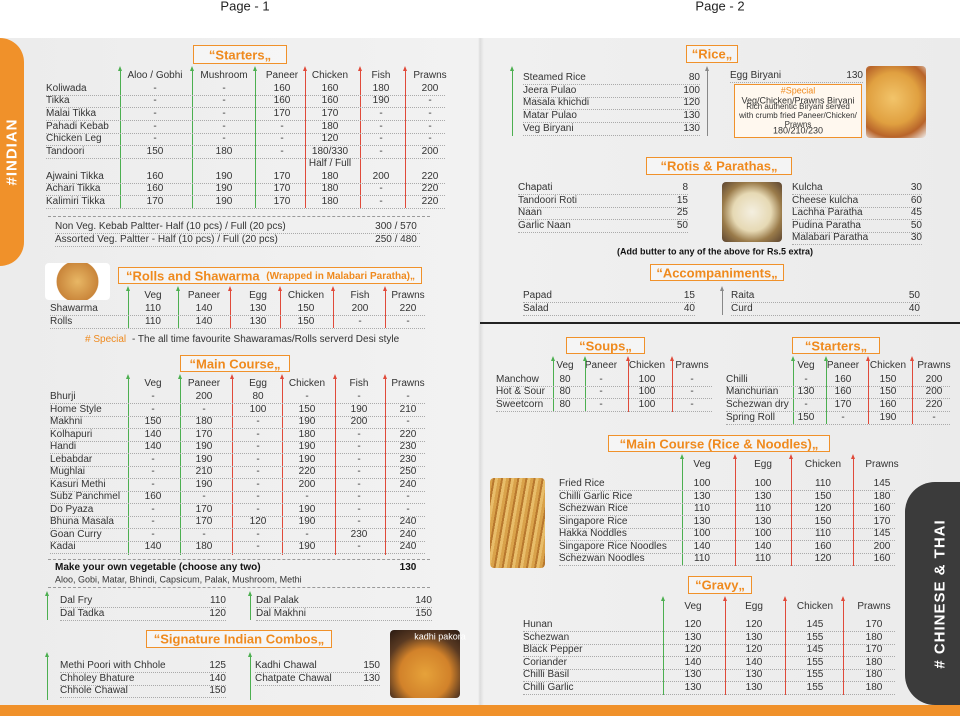 The width and height of the screenshot is (960, 716). I want to click on item-name: Egg Biryani, so click(756, 75).